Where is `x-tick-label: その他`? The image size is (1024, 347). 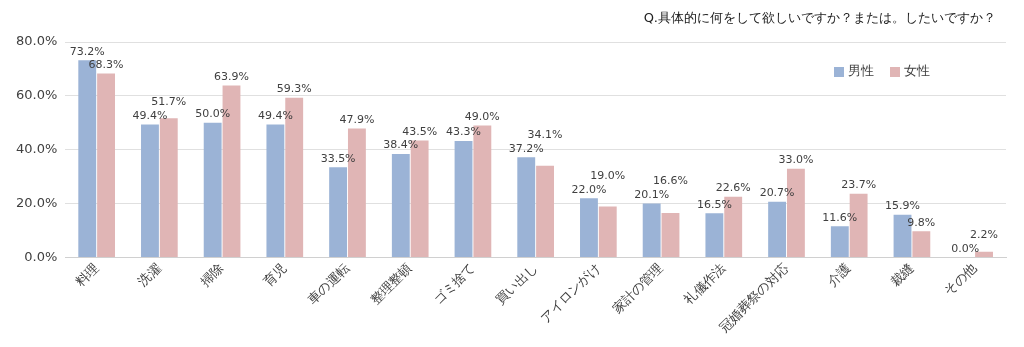
x-tick-label: その他 is located at coordinates (960, 279).